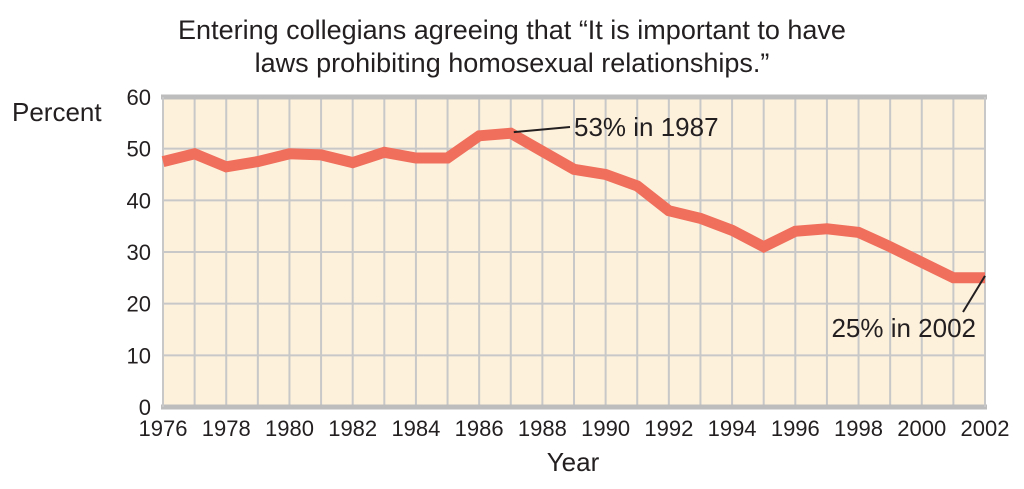 This screenshot has width=1024, height=489. Describe the element at coordinates (985, 428) in the screenshot. I see `x-tick-label: 2002` at that location.